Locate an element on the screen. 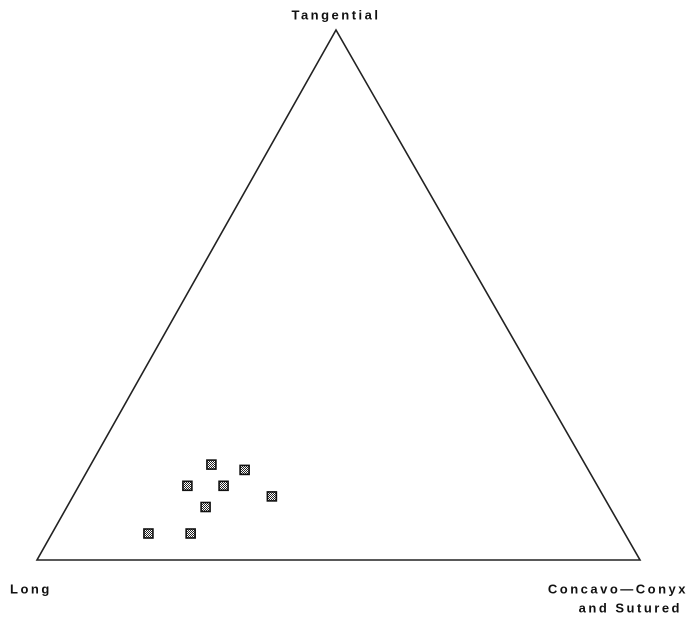 The width and height of the screenshot is (692, 621). vertex-label-right: Concavo—Conyx is located at coordinates (618, 588).